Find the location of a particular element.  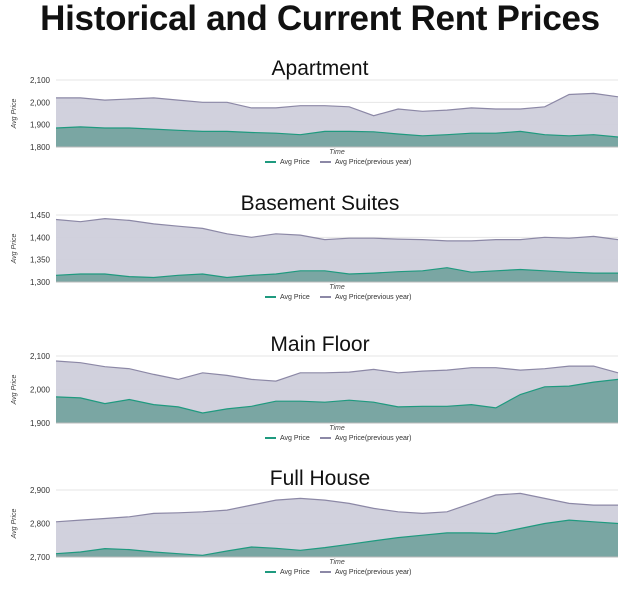

y-tick-label: 1,400 is located at coordinates (40, 237).